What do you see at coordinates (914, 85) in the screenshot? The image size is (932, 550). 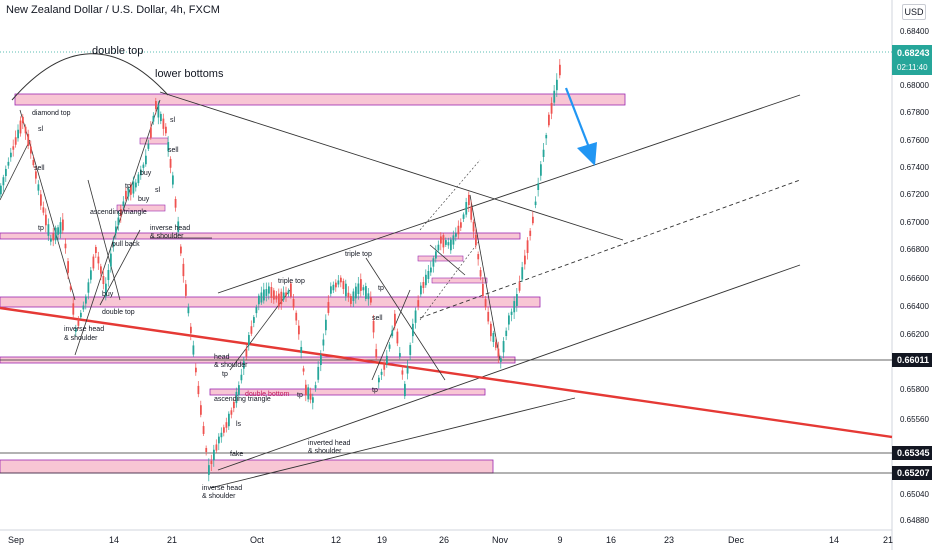 I see `y-tick-label: 0.68000` at bounding box center [914, 85].